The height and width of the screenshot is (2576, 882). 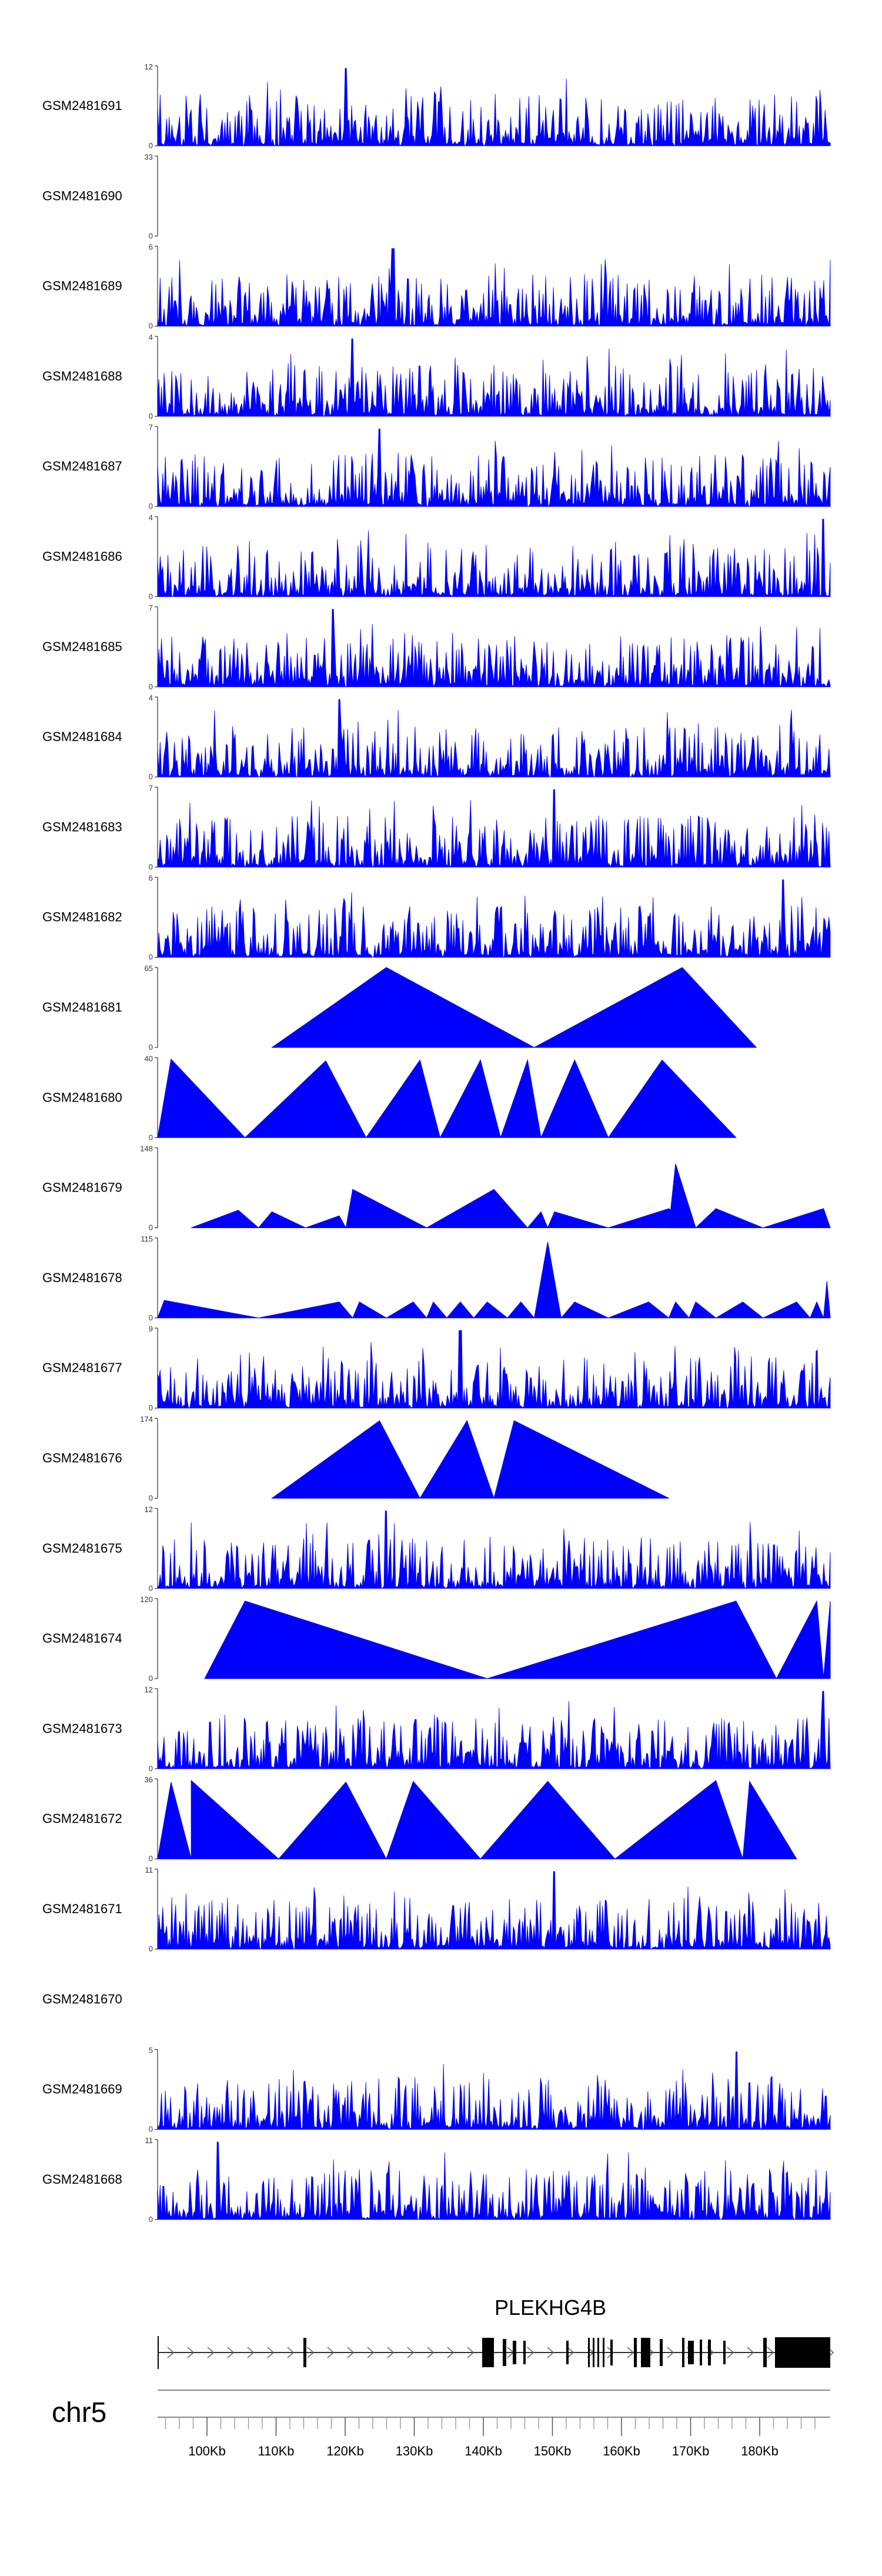 What do you see at coordinates (149, 1780) in the screenshot?
I see `y-max-label: 36` at bounding box center [149, 1780].